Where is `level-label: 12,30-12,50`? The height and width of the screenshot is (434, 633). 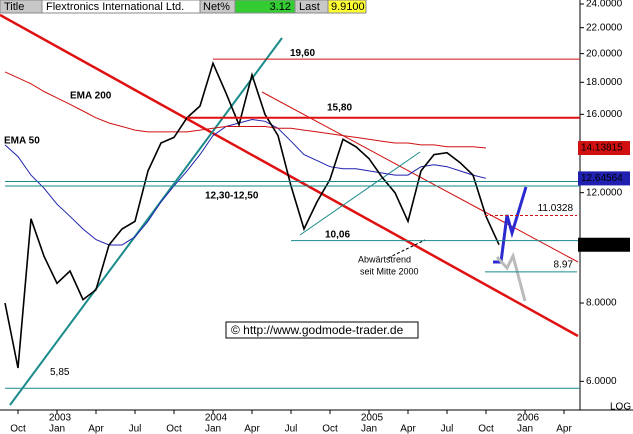
level-label: 12,30-12,50 is located at coordinates (232, 196).